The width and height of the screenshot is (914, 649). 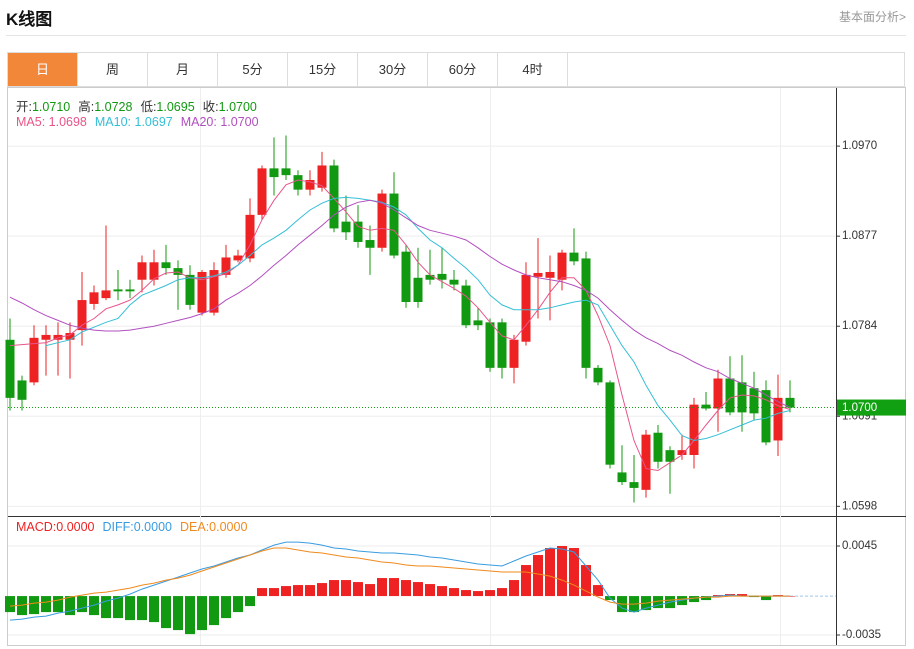 I want to click on legend-entry: MA20: 1.0700, so click(x=219, y=122).